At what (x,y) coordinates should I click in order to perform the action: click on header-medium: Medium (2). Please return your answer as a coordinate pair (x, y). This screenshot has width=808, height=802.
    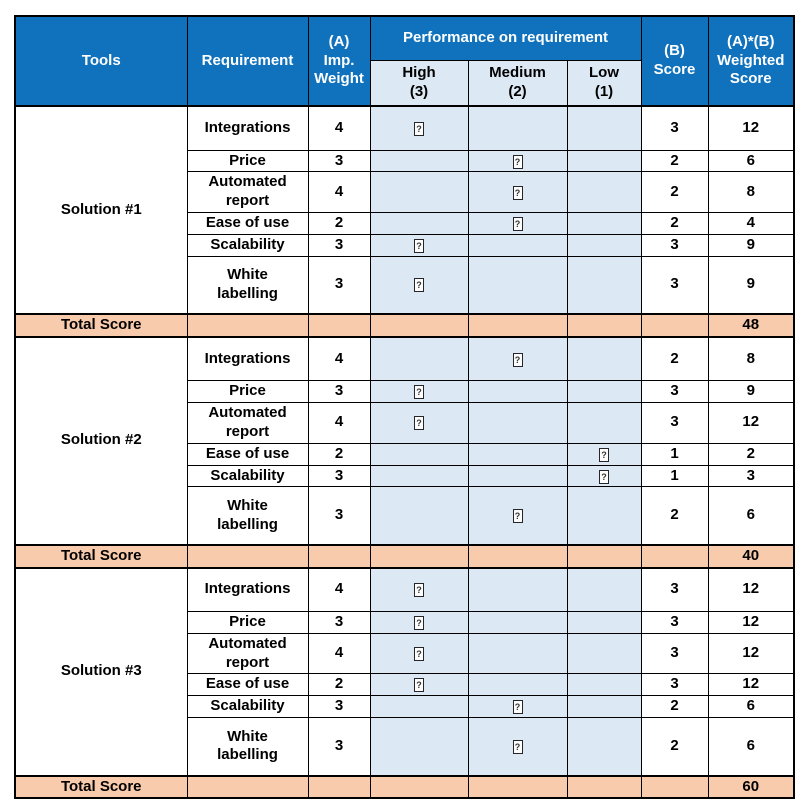
    Looking at the image, I should click on (517, 83).